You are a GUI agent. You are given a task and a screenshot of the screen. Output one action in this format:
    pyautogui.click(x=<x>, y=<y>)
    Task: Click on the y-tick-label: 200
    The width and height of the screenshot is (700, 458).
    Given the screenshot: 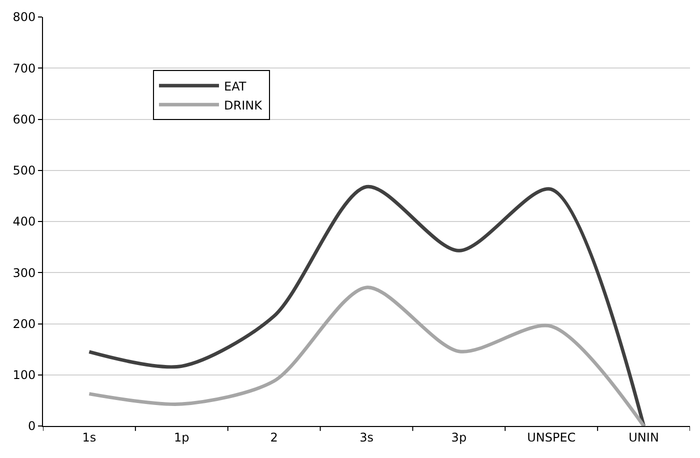 What is the action you would take?
    pyautogui.click(x=24, y=323)
    